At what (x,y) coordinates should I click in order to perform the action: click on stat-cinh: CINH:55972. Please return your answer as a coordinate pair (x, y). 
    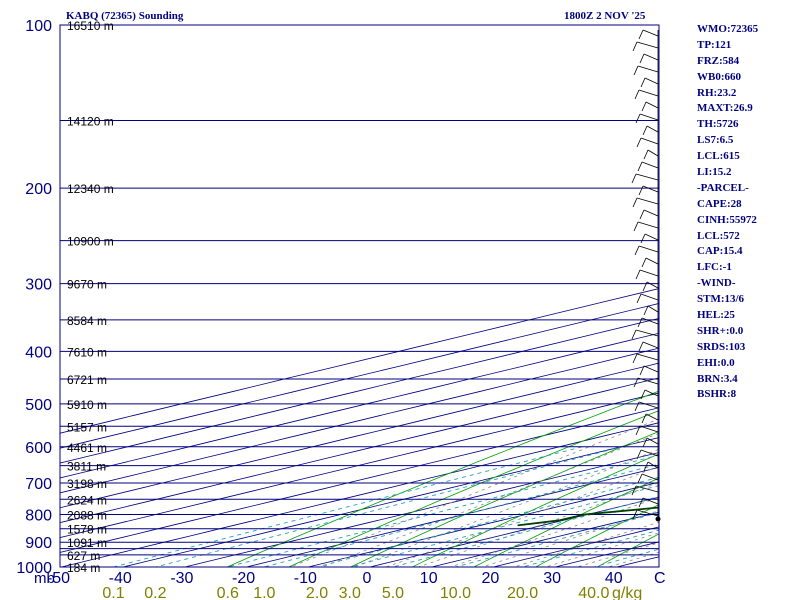
    Looking at the image, I should click on (727, 219).